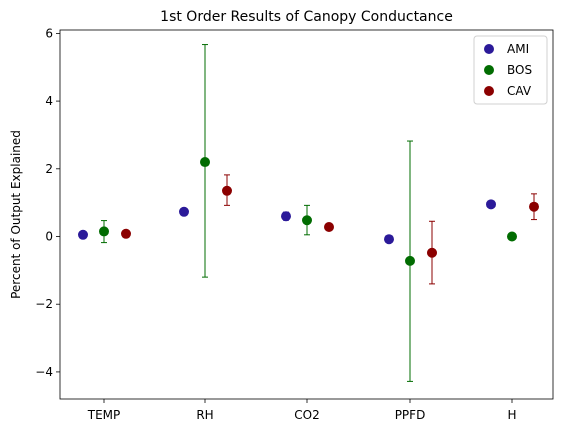 This screenshot has height=433, width=565. What do you see at coordinates (227, 190) in the screenshot?
I see `point-cav-rh` at bounding box center [227, 190].